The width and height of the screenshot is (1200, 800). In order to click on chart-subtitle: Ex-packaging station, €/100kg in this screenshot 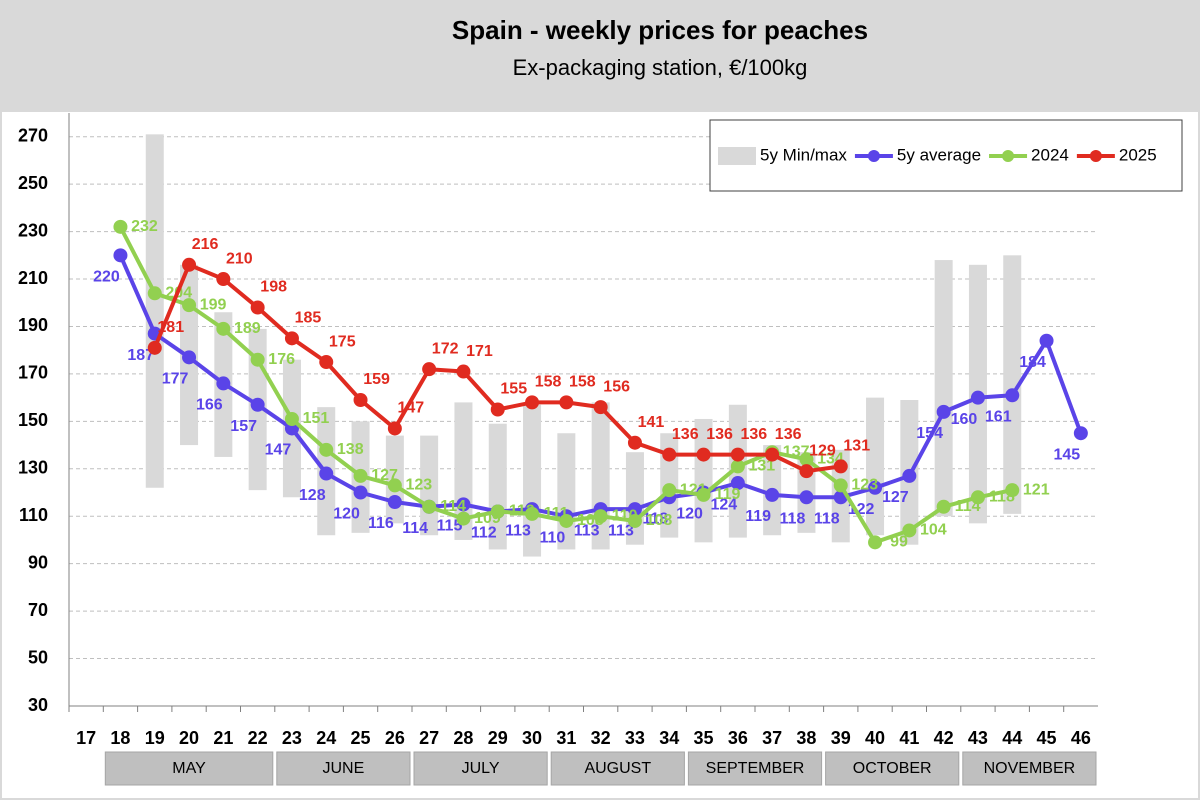, I will do `click(660, 67)`.